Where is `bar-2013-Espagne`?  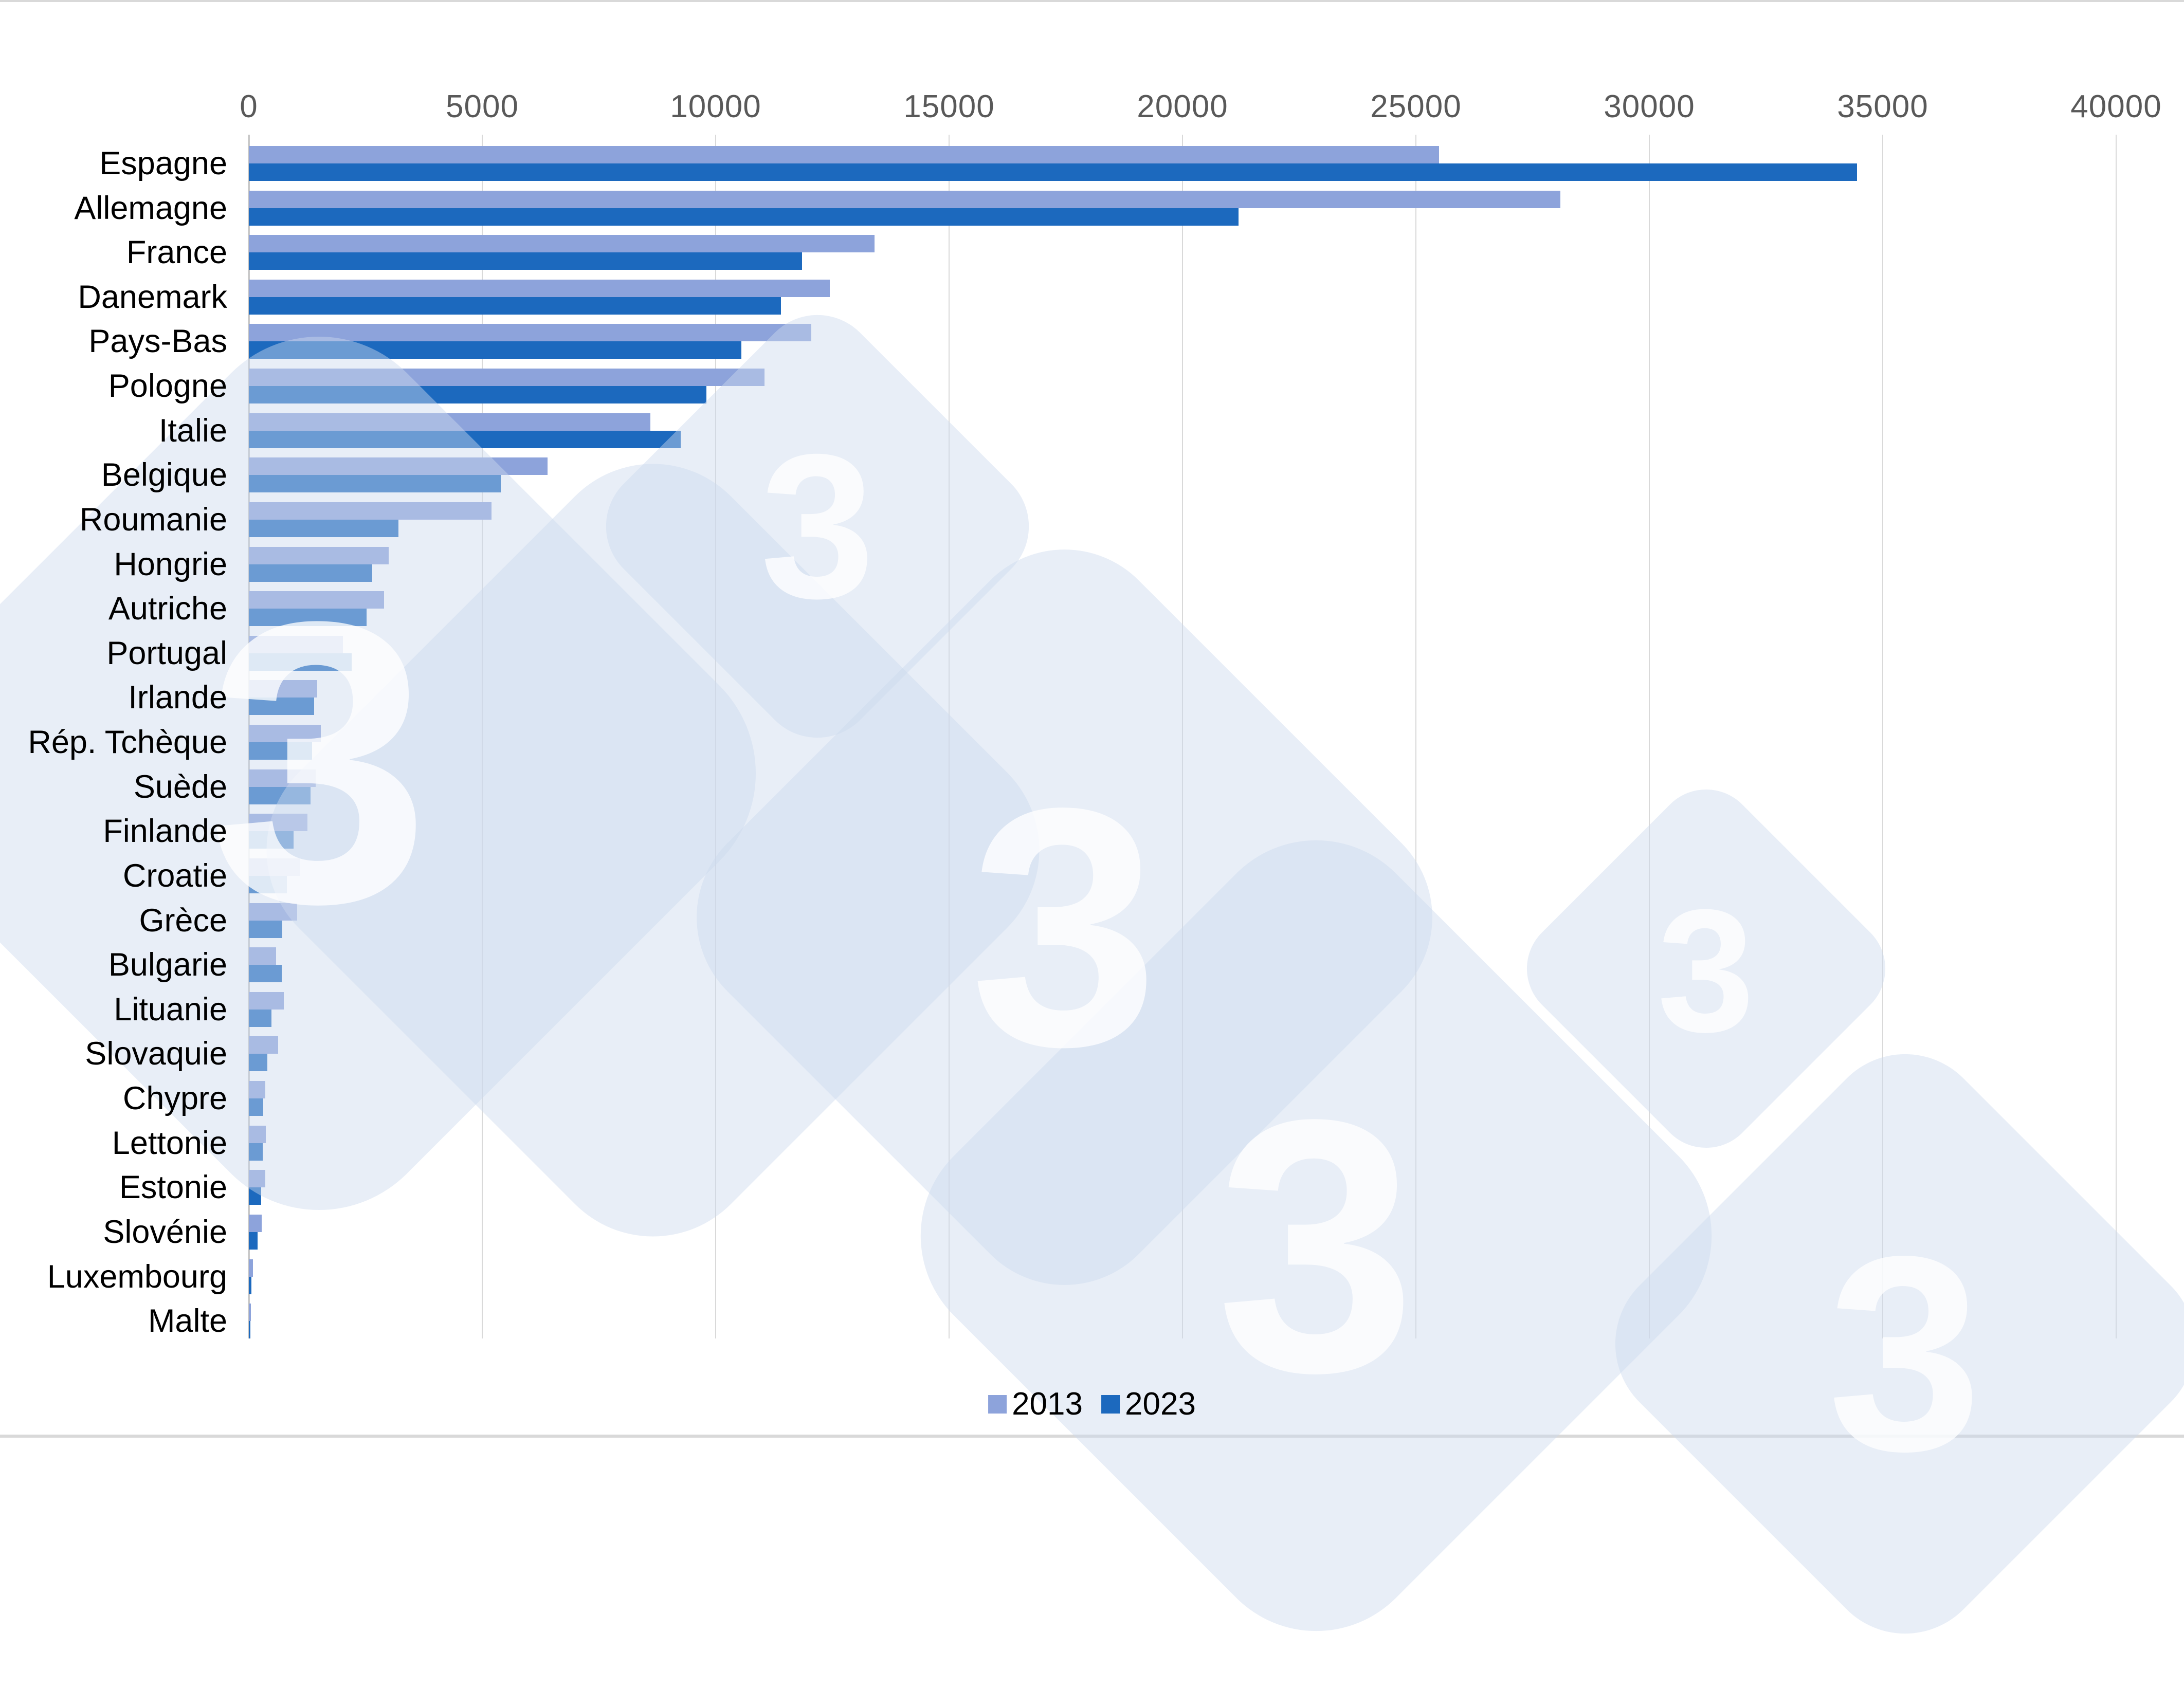 bar-2013-Espagne is located at coordinates (844, 154).